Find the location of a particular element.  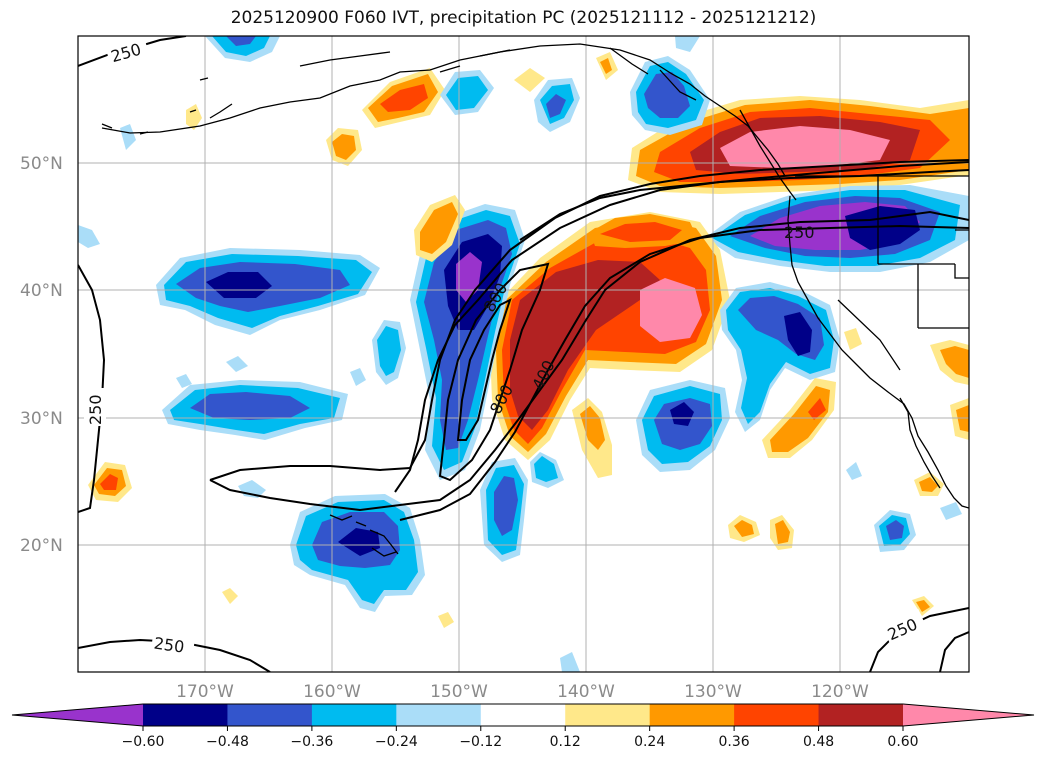

colorbar-extend-high is located at coordinates (968, 715).